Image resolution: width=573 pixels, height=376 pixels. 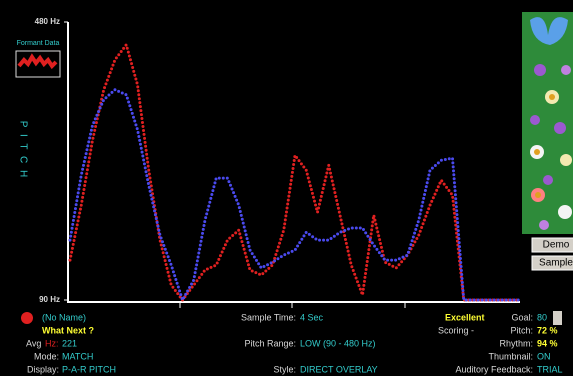 I want to click on formant-box, so click(x=38, y=64).